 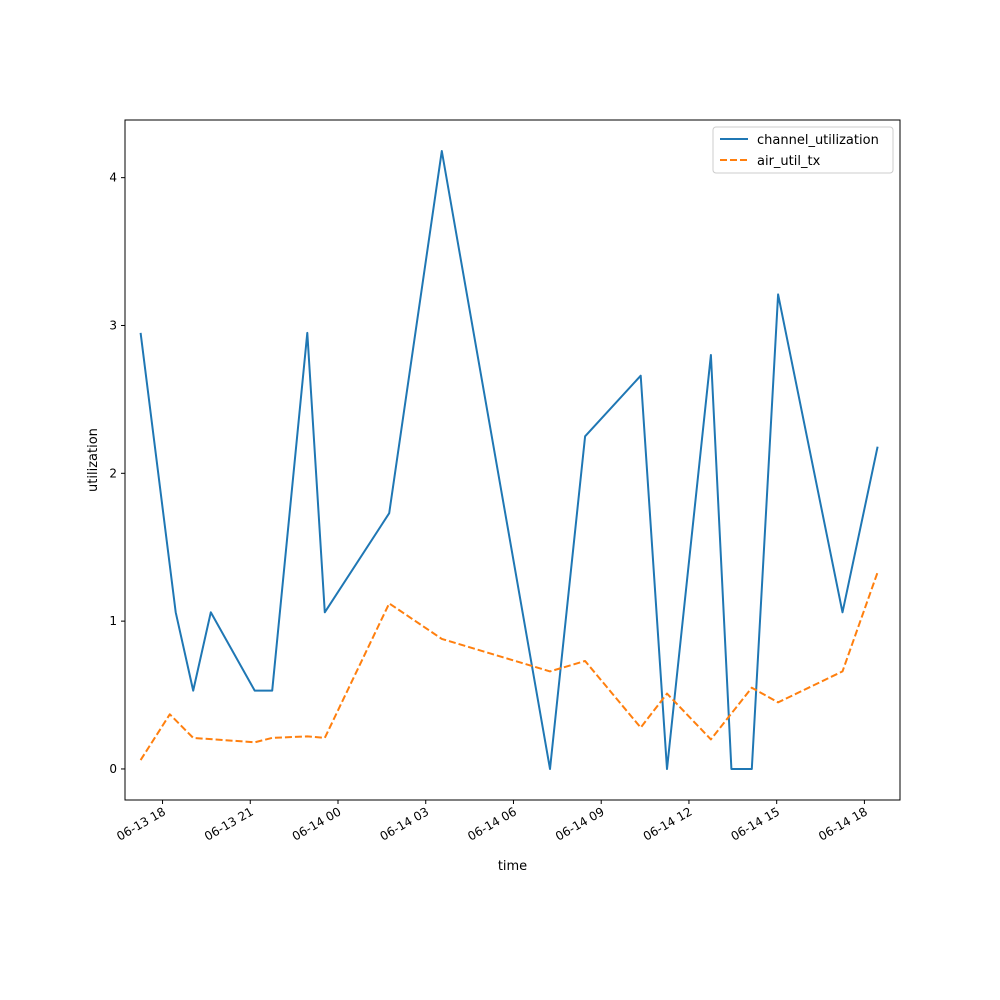 I want to click on legend-label-air-util-tx: air_util_tx, so click(x=789, y=161).